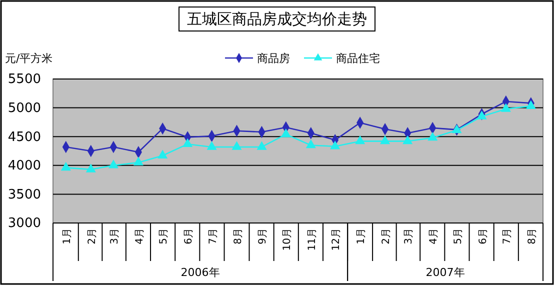  I want to click on y-tick-label: 4500, so click(24, 137).